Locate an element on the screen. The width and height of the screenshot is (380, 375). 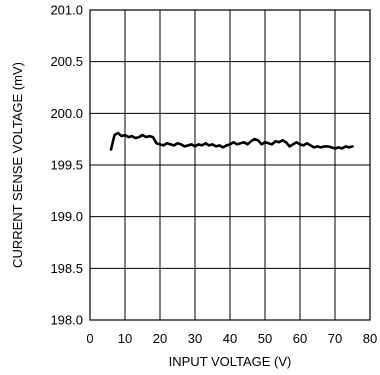
y-tick-label: 199.5 is located at coordinates (66, 165).